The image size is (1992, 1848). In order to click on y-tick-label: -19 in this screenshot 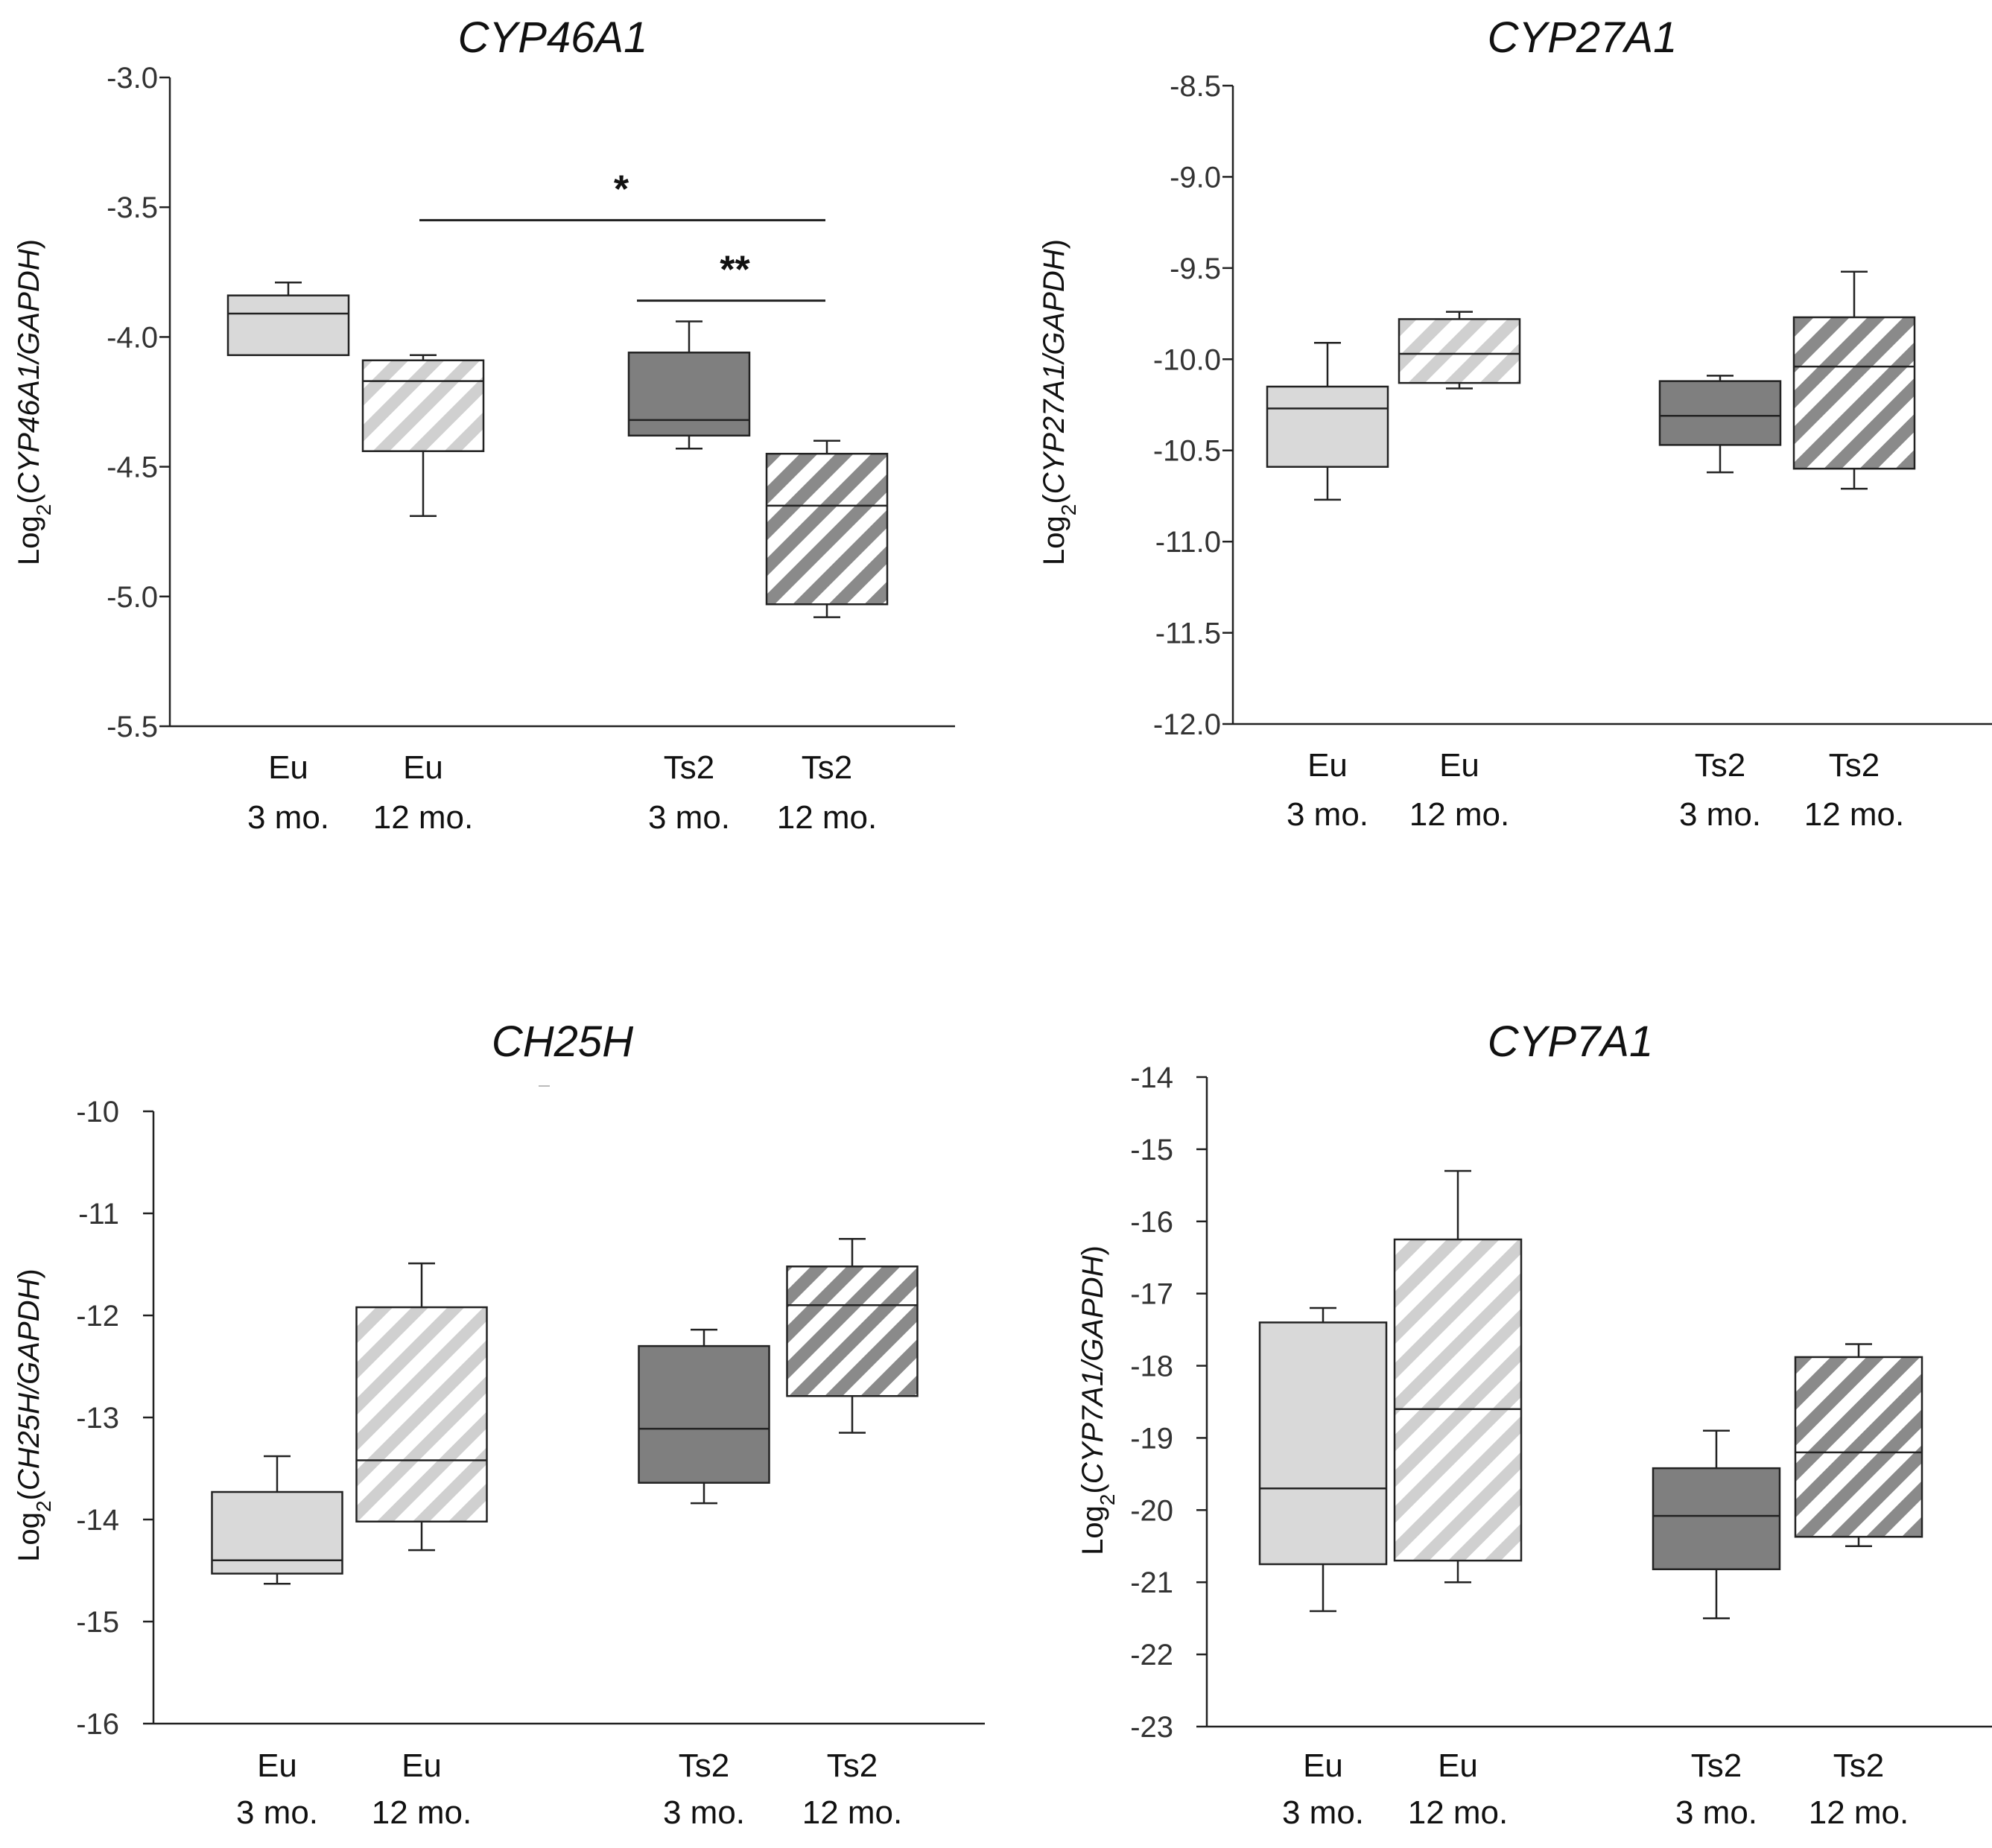, I will do `click(1151, 1438)`.